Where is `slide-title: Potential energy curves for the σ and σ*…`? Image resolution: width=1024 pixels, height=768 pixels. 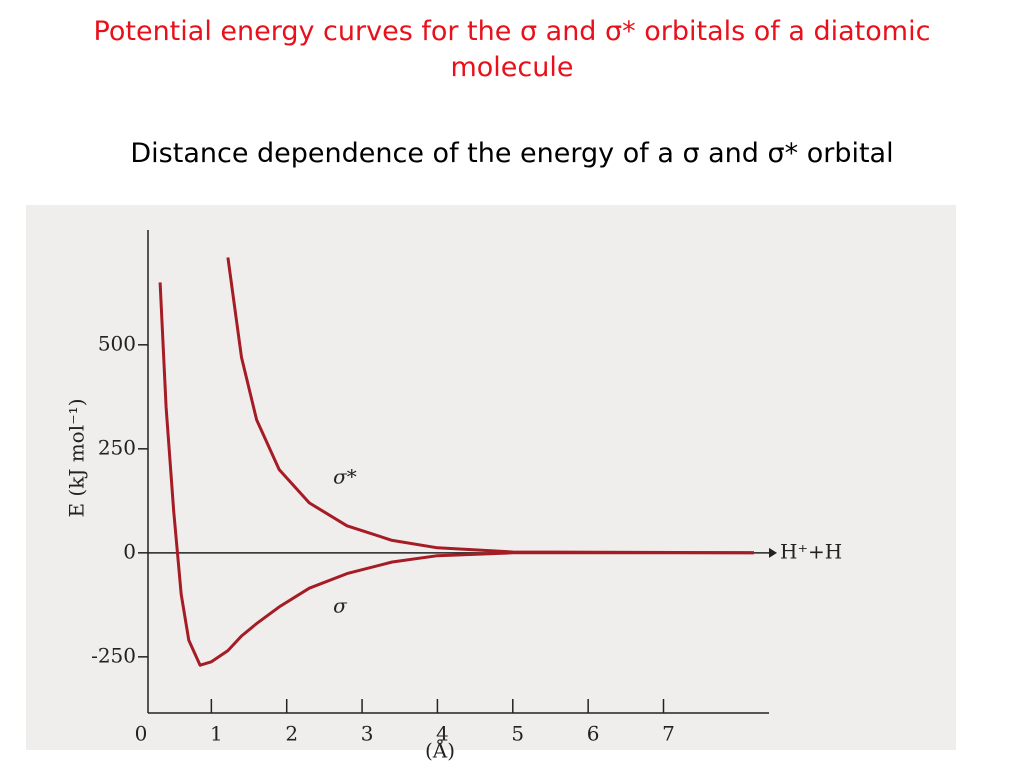 slide-title: Potential energy curves for the σ and σ*… is located at coordinates (512, 49).